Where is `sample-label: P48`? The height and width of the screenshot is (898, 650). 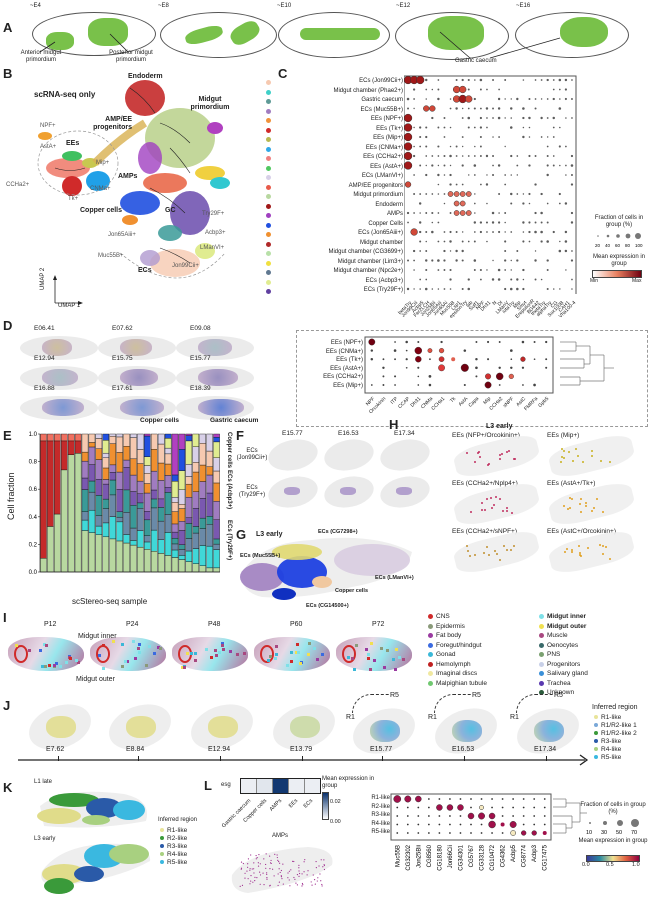
sample-label: P48 is located at coordinates (214, 624).